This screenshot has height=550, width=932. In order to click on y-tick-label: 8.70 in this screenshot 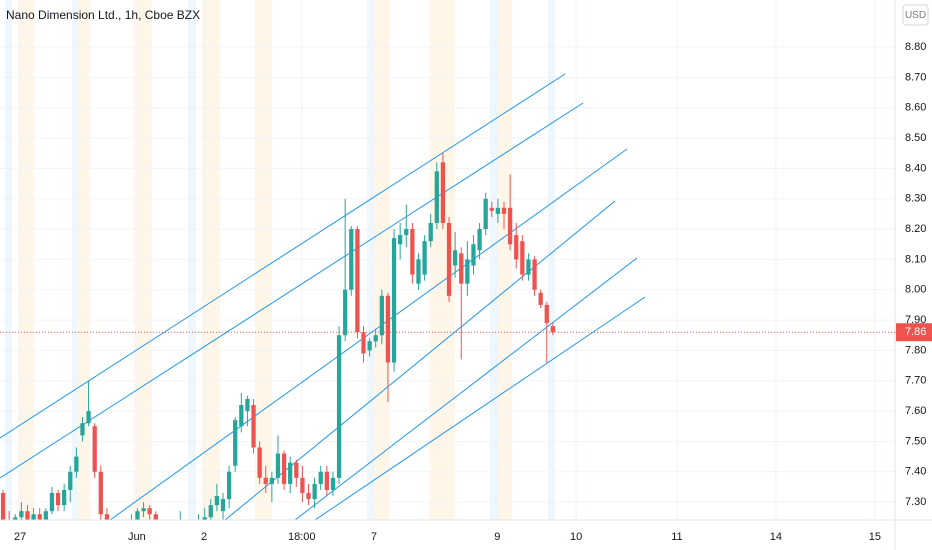, I will do `click(915, 77)`.